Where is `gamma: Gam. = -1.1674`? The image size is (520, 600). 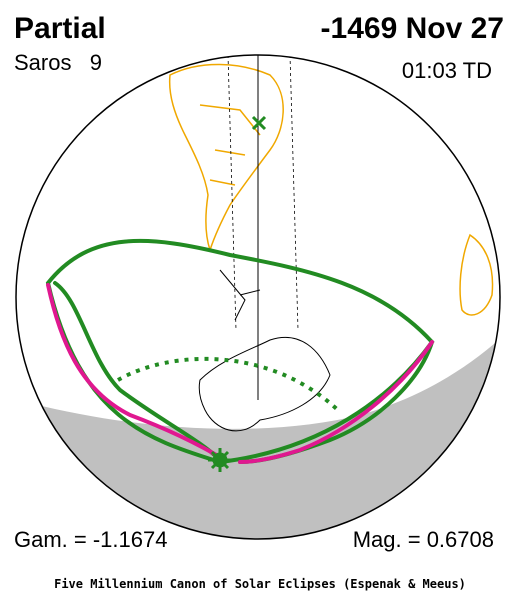 gamma: Gam. = -1.1674 is located at coordinates (90, 539).